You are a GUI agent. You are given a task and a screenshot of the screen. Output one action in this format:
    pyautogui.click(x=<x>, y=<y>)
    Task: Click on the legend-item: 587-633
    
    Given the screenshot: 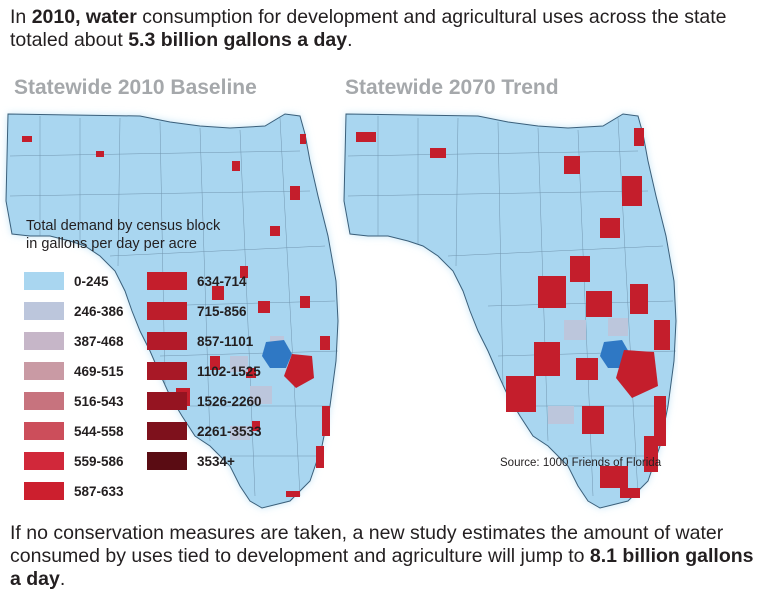 What is the action you would take?
    pyautogui.click(x=74, y=491)
    